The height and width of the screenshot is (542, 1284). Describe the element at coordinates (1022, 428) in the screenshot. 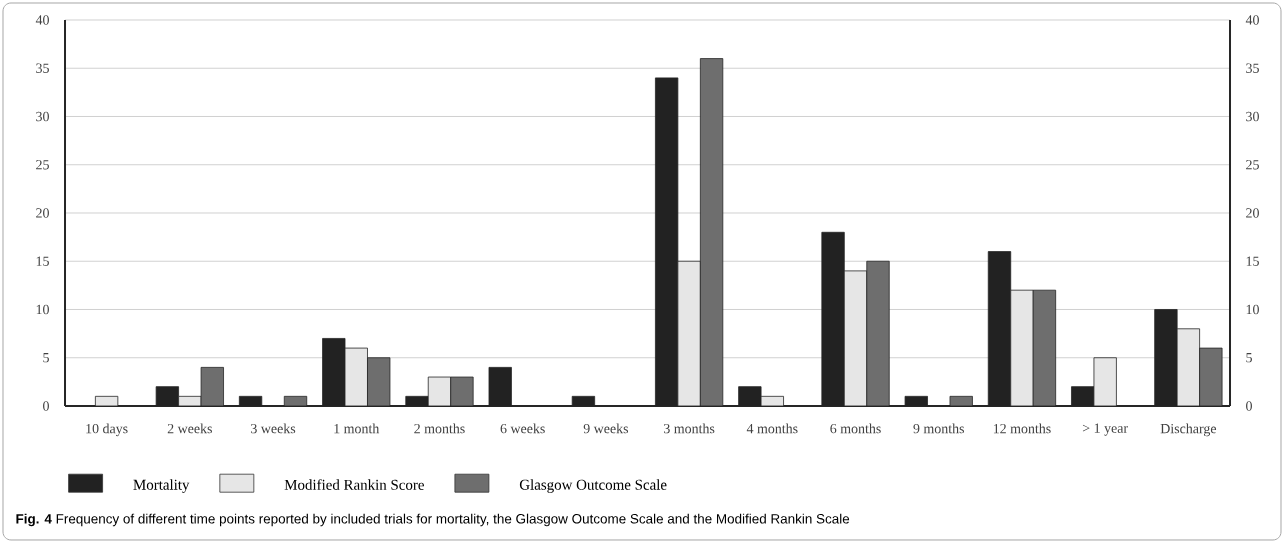

I see `x-tick-label: 12 months` at that location.